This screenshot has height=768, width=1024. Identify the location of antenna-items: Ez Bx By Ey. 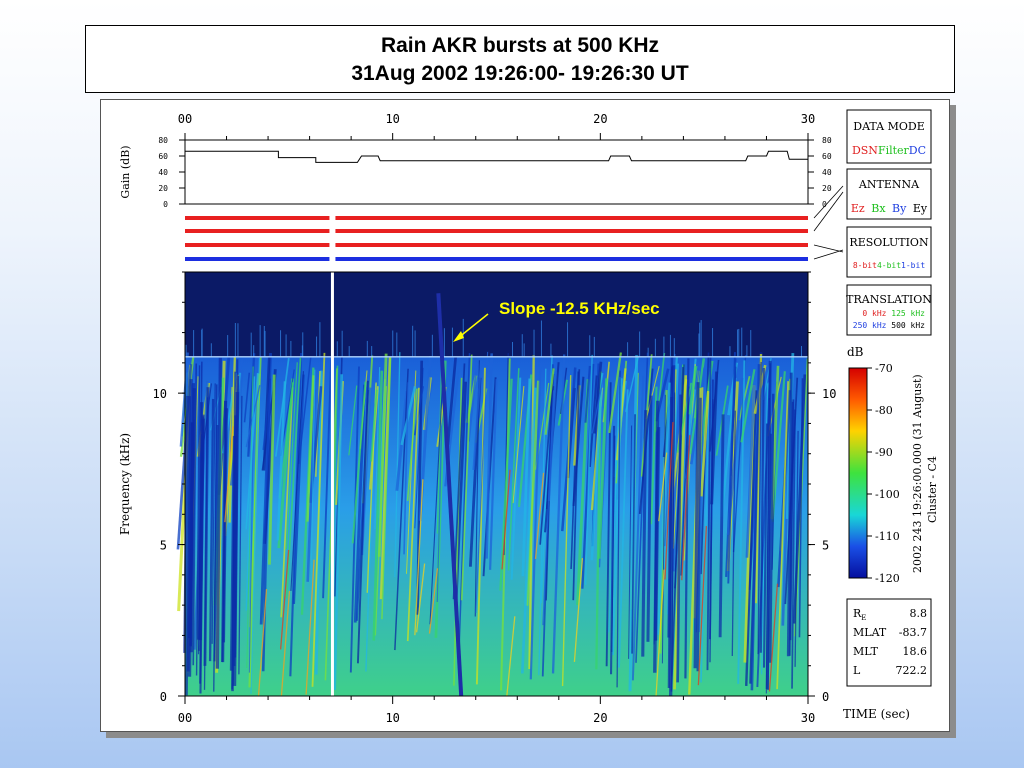
(889, 208).